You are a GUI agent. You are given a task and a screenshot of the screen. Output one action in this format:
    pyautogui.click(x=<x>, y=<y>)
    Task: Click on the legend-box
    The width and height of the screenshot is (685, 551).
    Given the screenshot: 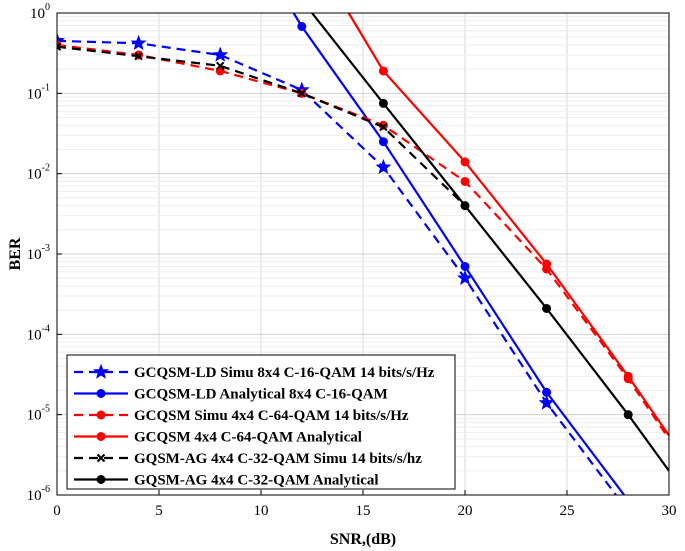 What is the action you would take?
    pyautogui.click(x=261, y=422)
    